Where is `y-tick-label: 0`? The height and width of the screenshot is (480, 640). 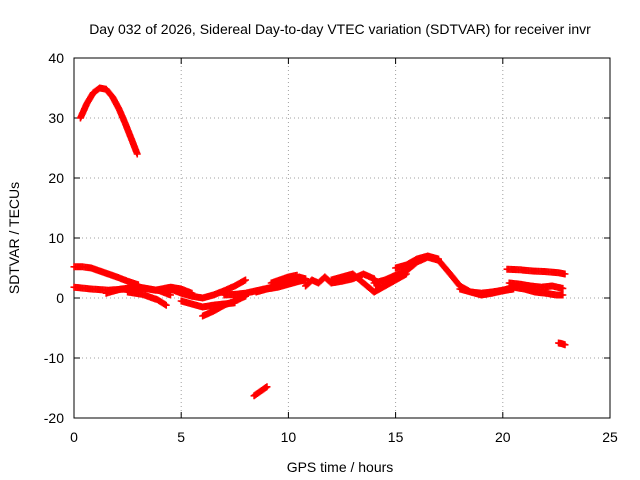
y-tick-label: 0 is located at coordinates (60, 298).